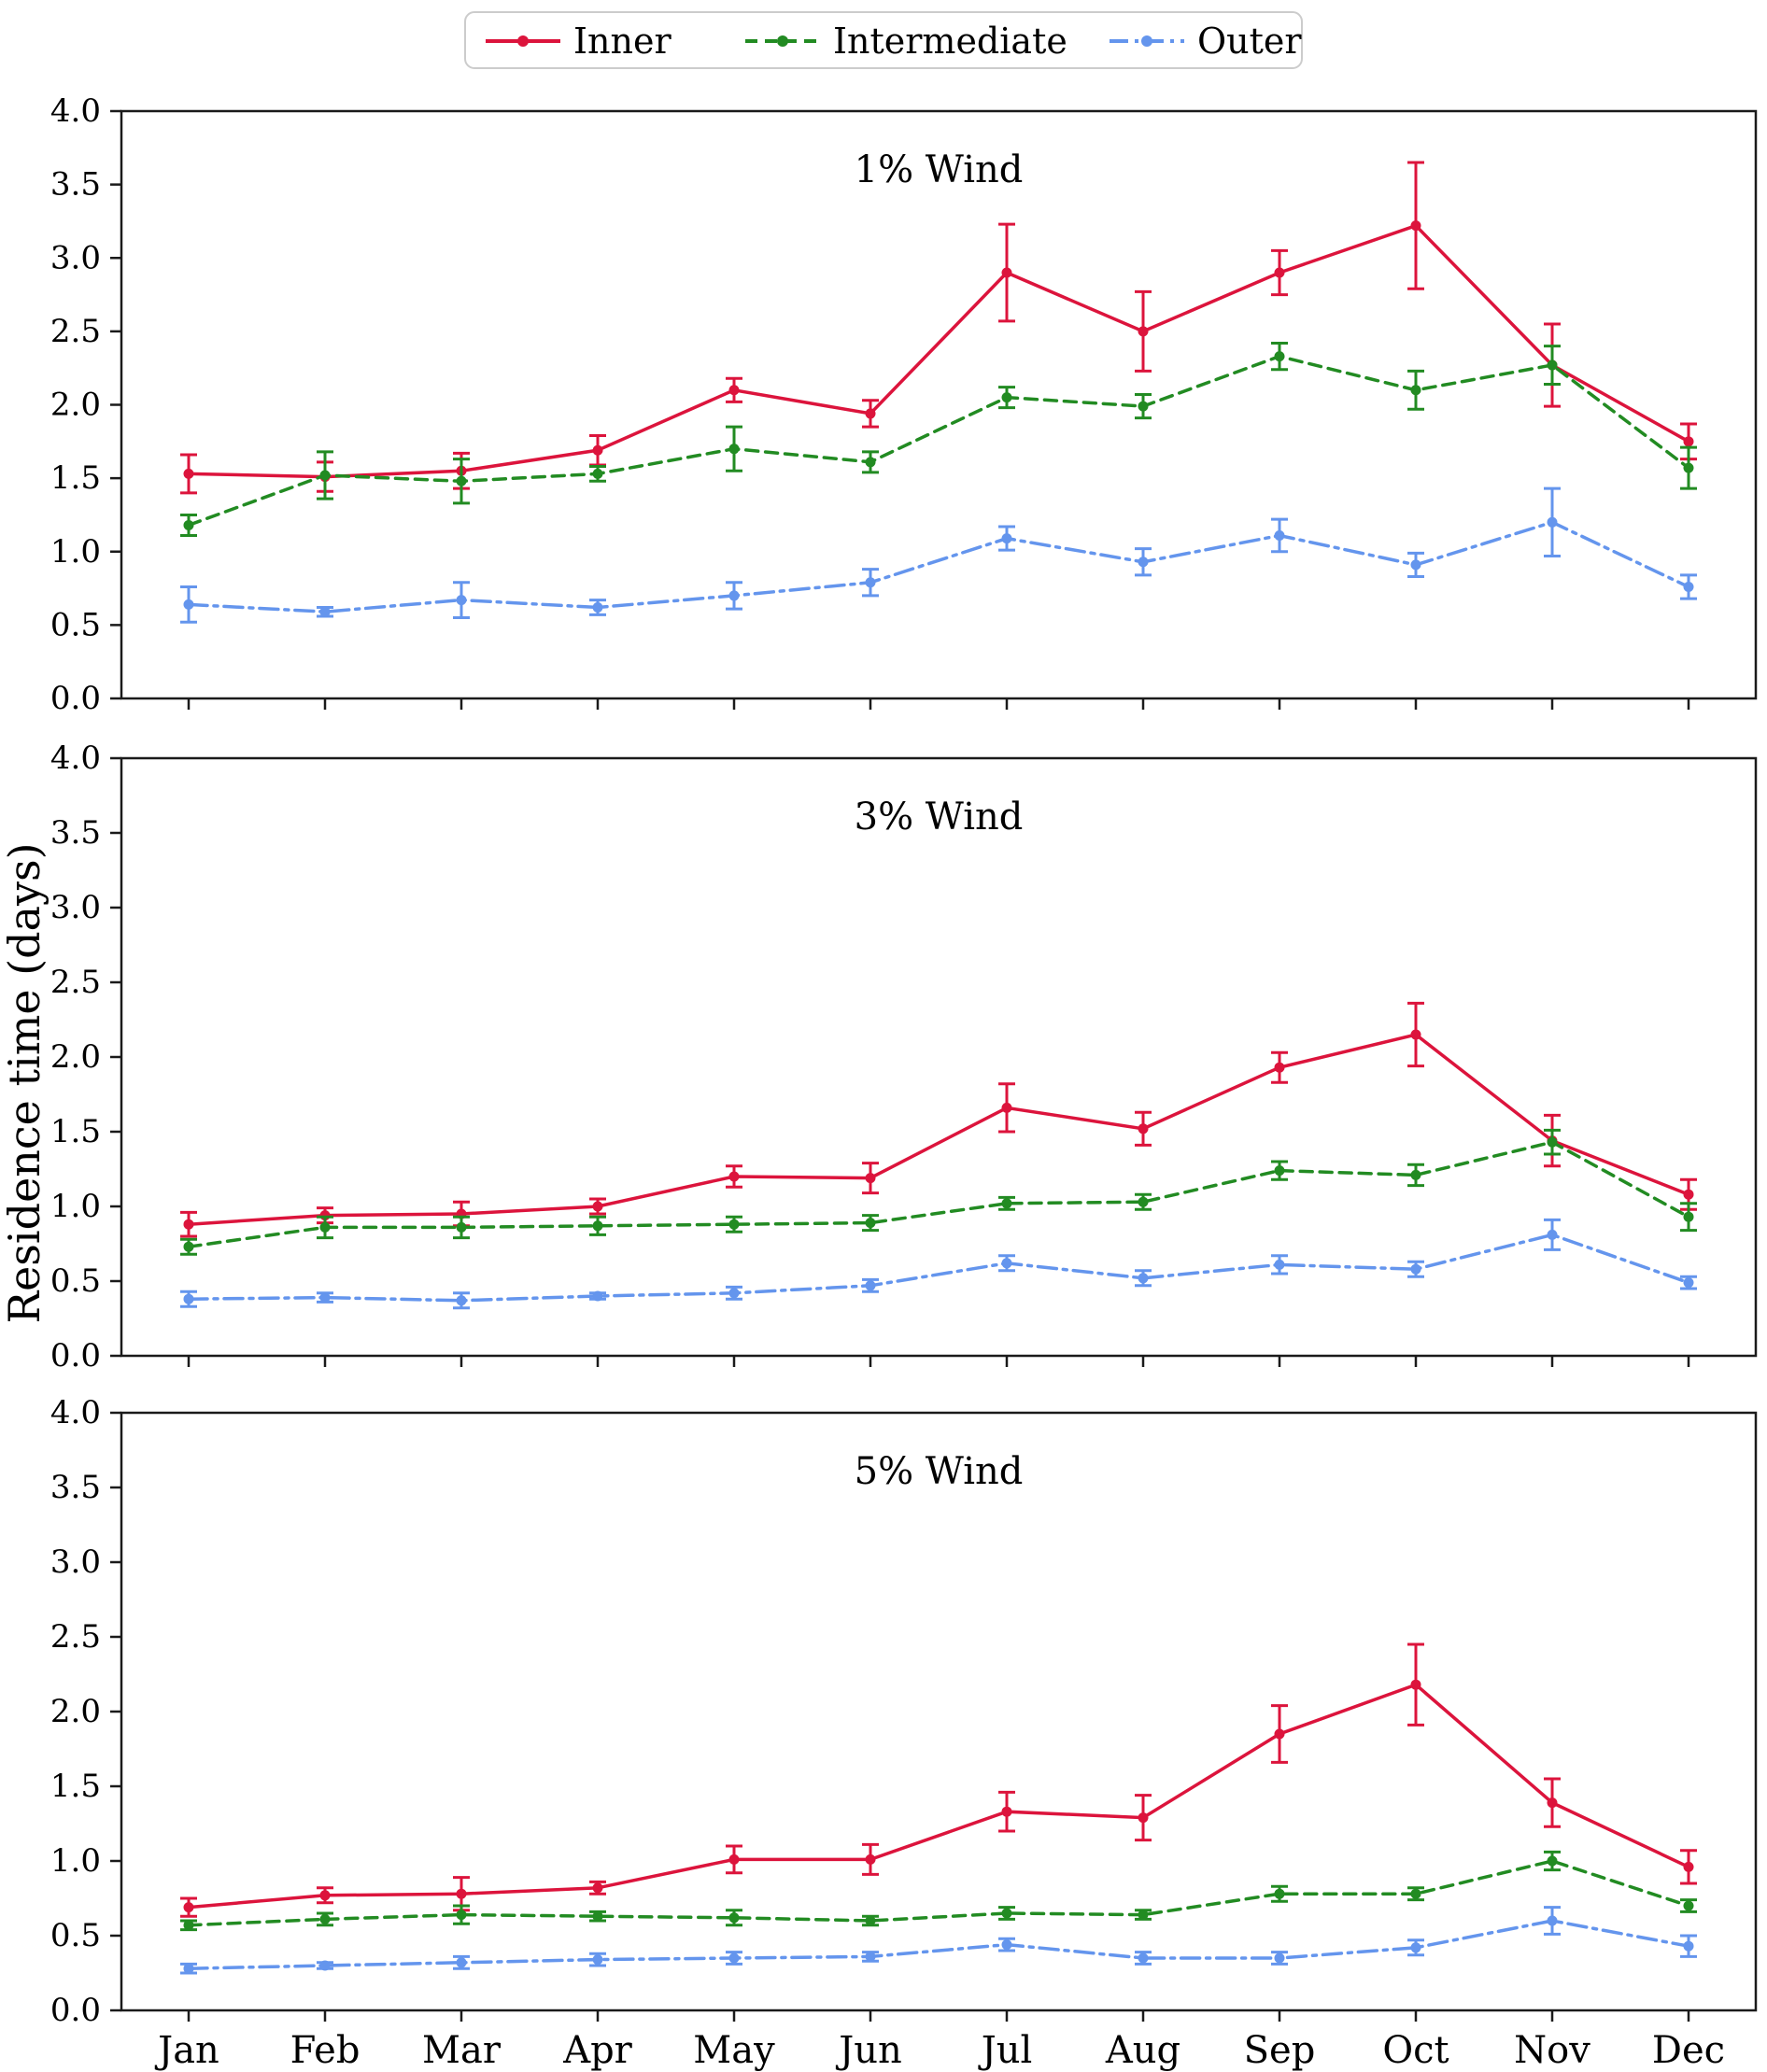 The width and height of the screenshot is (1767, 2072). I want to click on x-tick-label: Dec, so click(1688, 2051).